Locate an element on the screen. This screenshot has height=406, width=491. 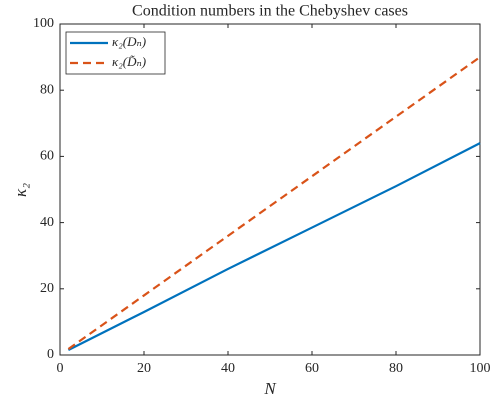
x-tick-label: 100 is located at coordinates (480, 368).